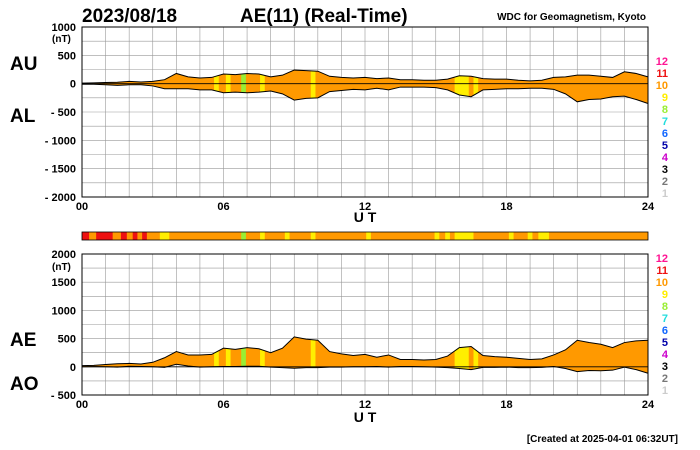  What do you see at coordinates (60, 141) in the screenshot?
I see `y-tick-label: - 1000` at bounding box center [60, 141].